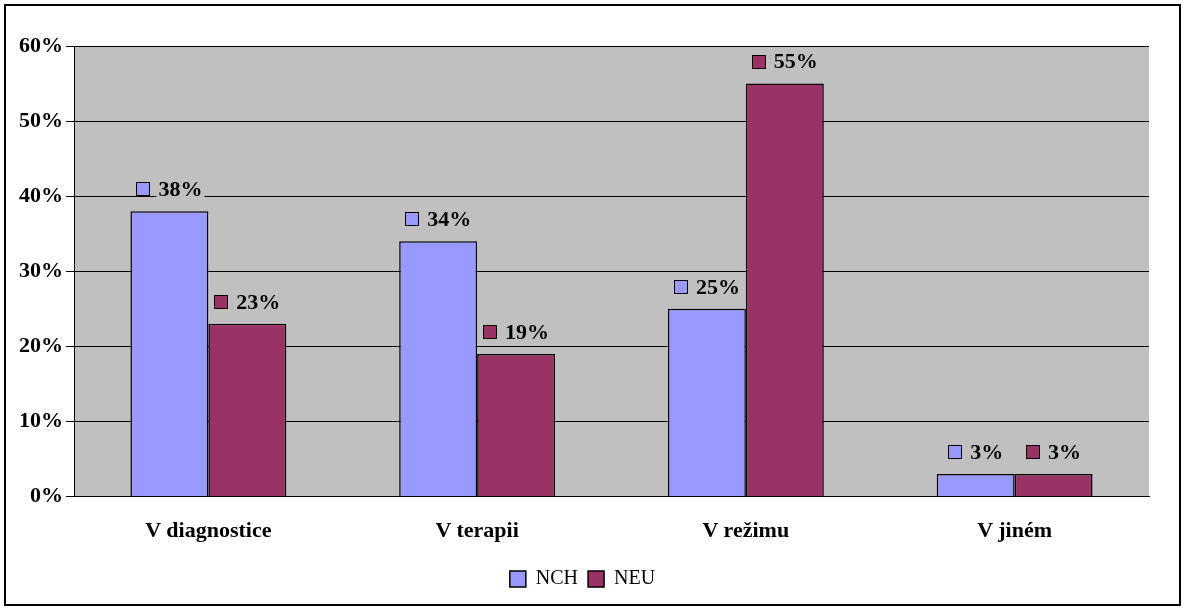  What do you see at coordinates (41, 194) in the screenshot?
I see `y-tick-label: 40%` at bounding box center [41, 194].